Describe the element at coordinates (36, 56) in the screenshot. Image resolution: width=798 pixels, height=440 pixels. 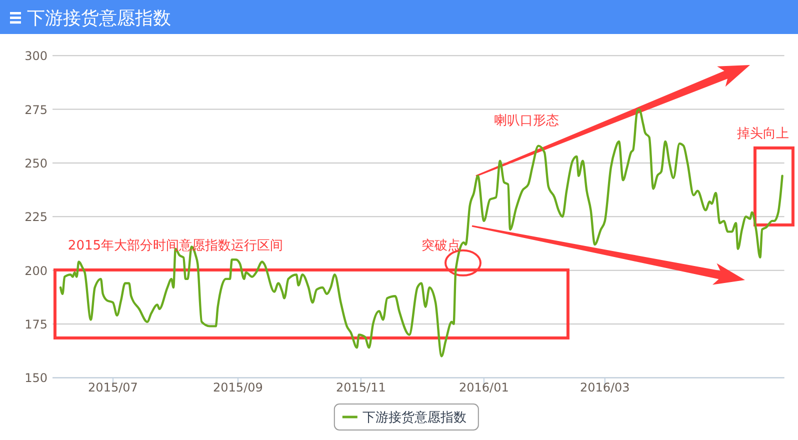
I see `y-tick-label: 300` at that location.